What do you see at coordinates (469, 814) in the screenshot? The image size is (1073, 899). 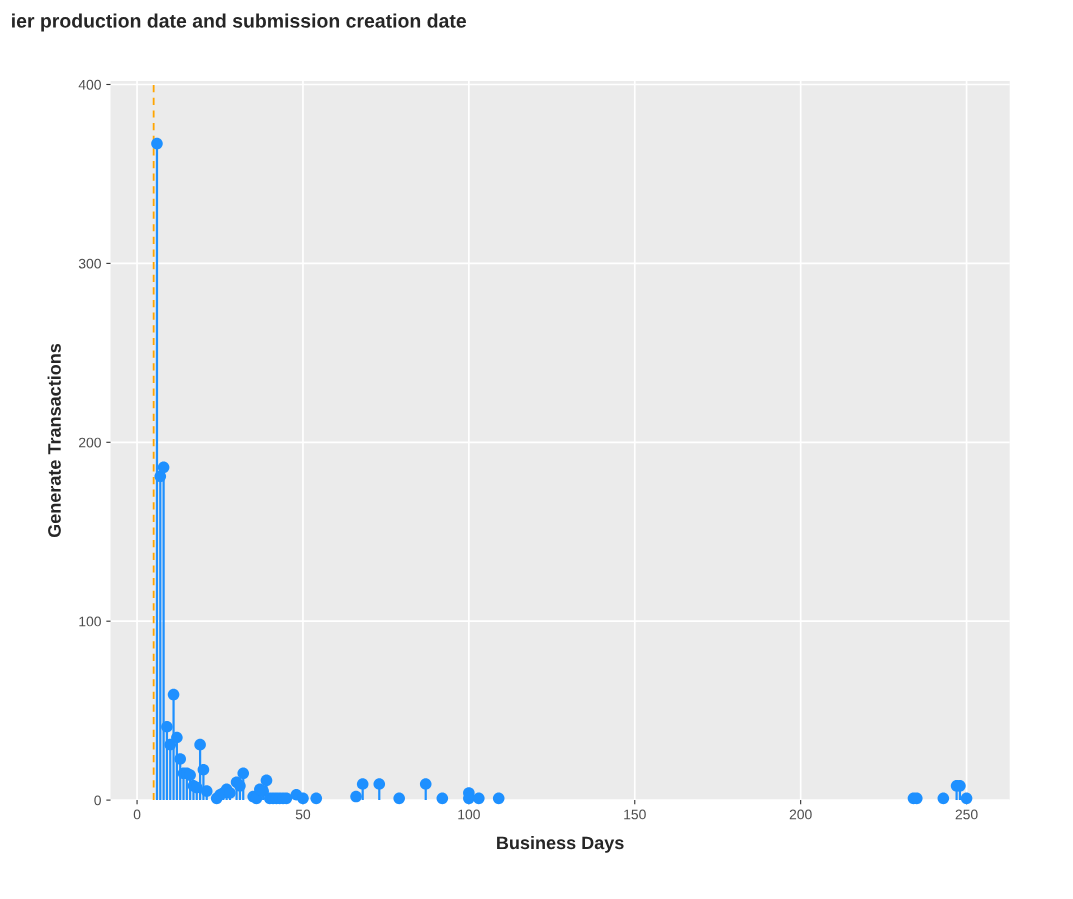 I see `x-tick-label: 100` at bounding box center [469, 814].